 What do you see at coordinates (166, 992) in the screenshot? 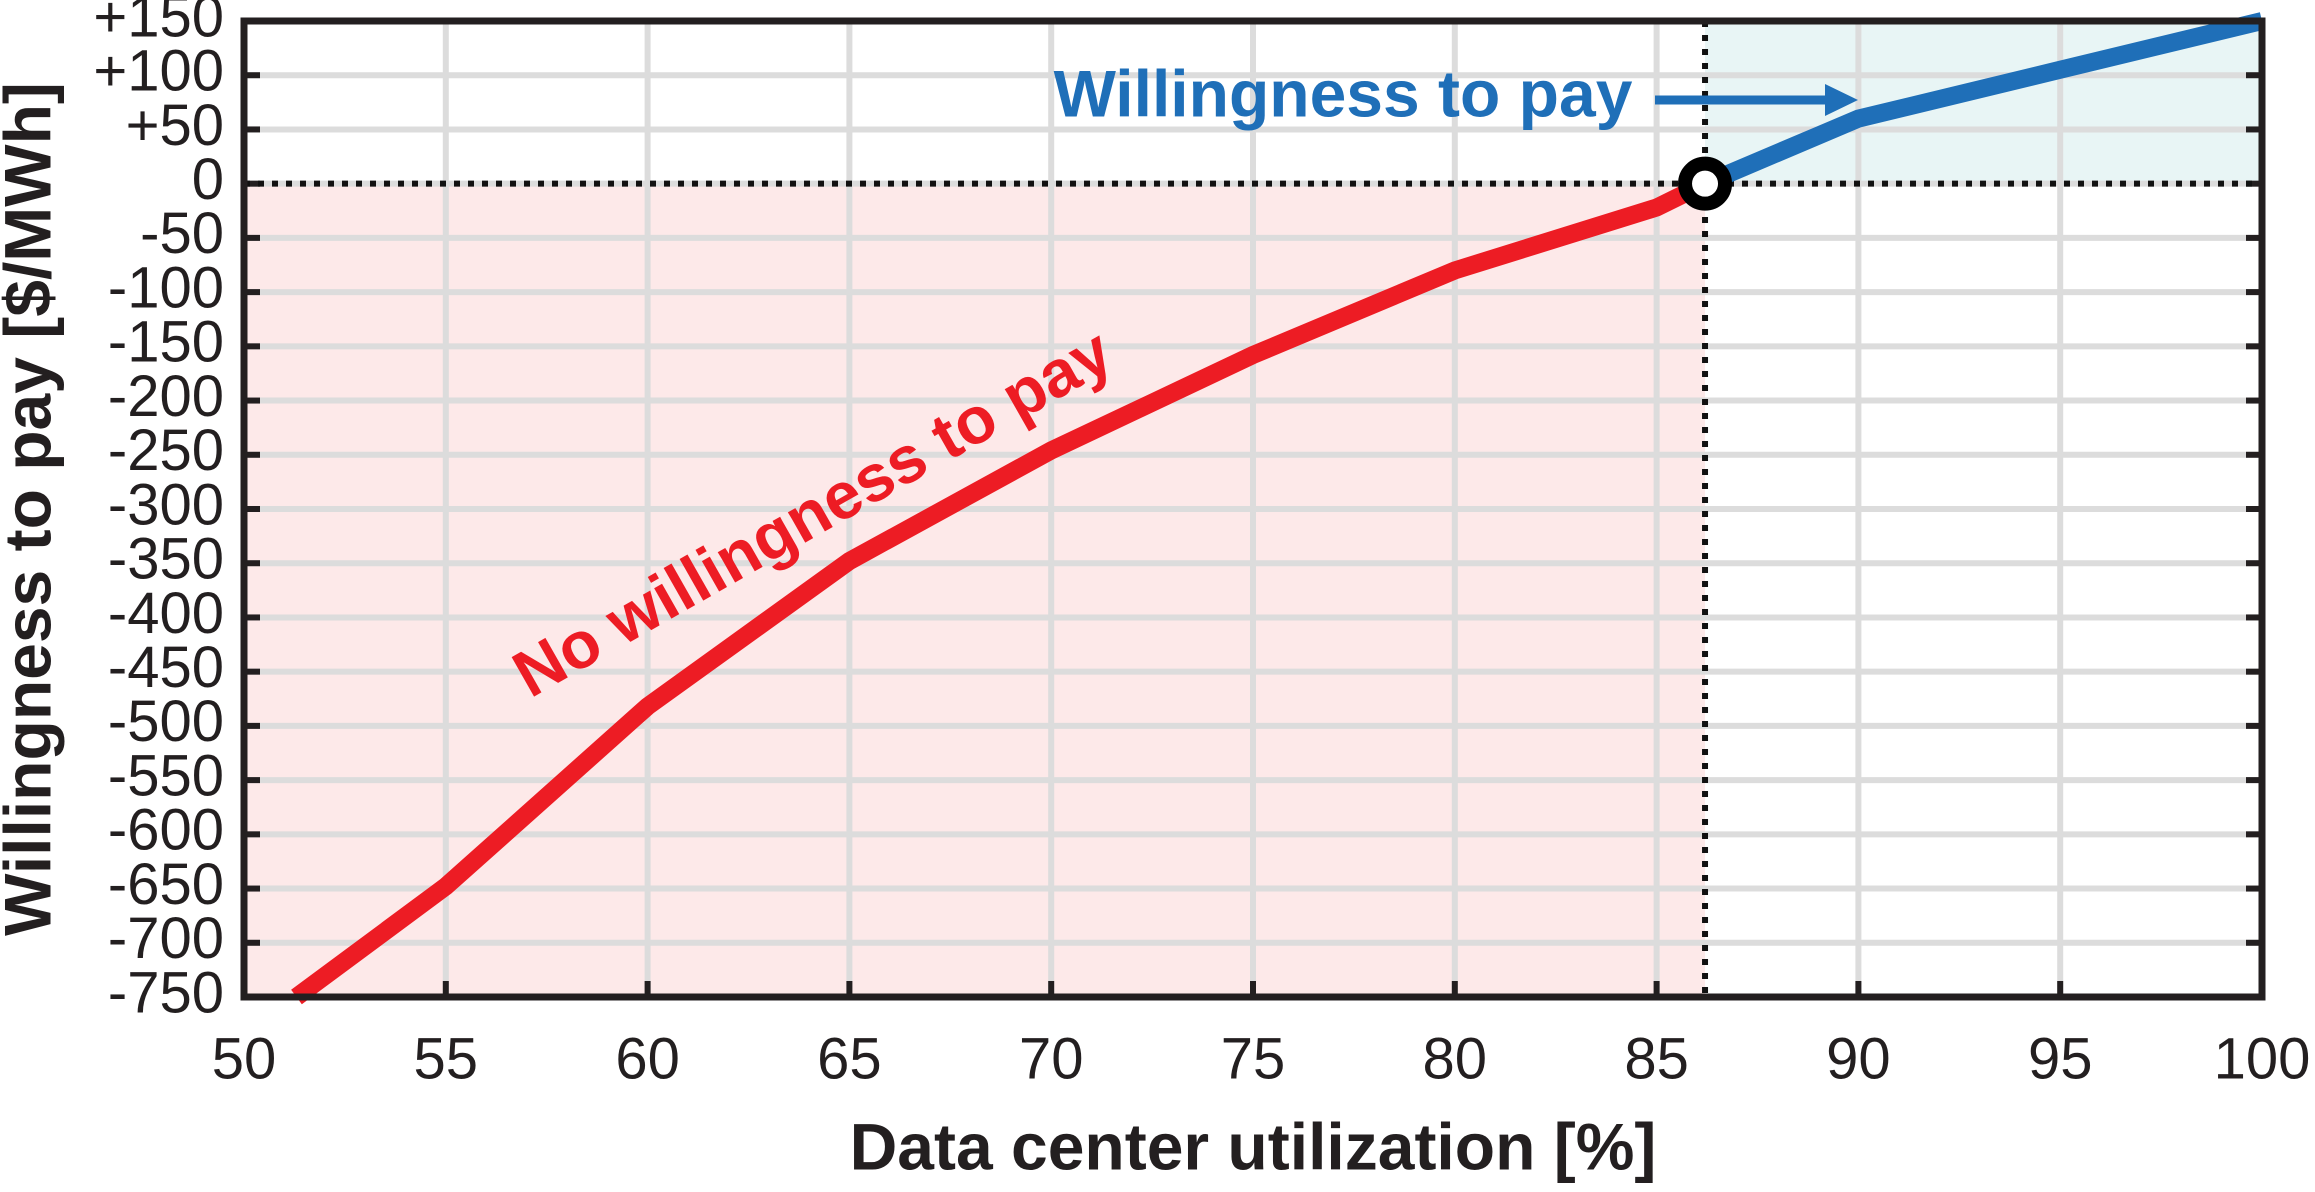
I see `y-tick-label: -750` at bounding box center [166, 992].